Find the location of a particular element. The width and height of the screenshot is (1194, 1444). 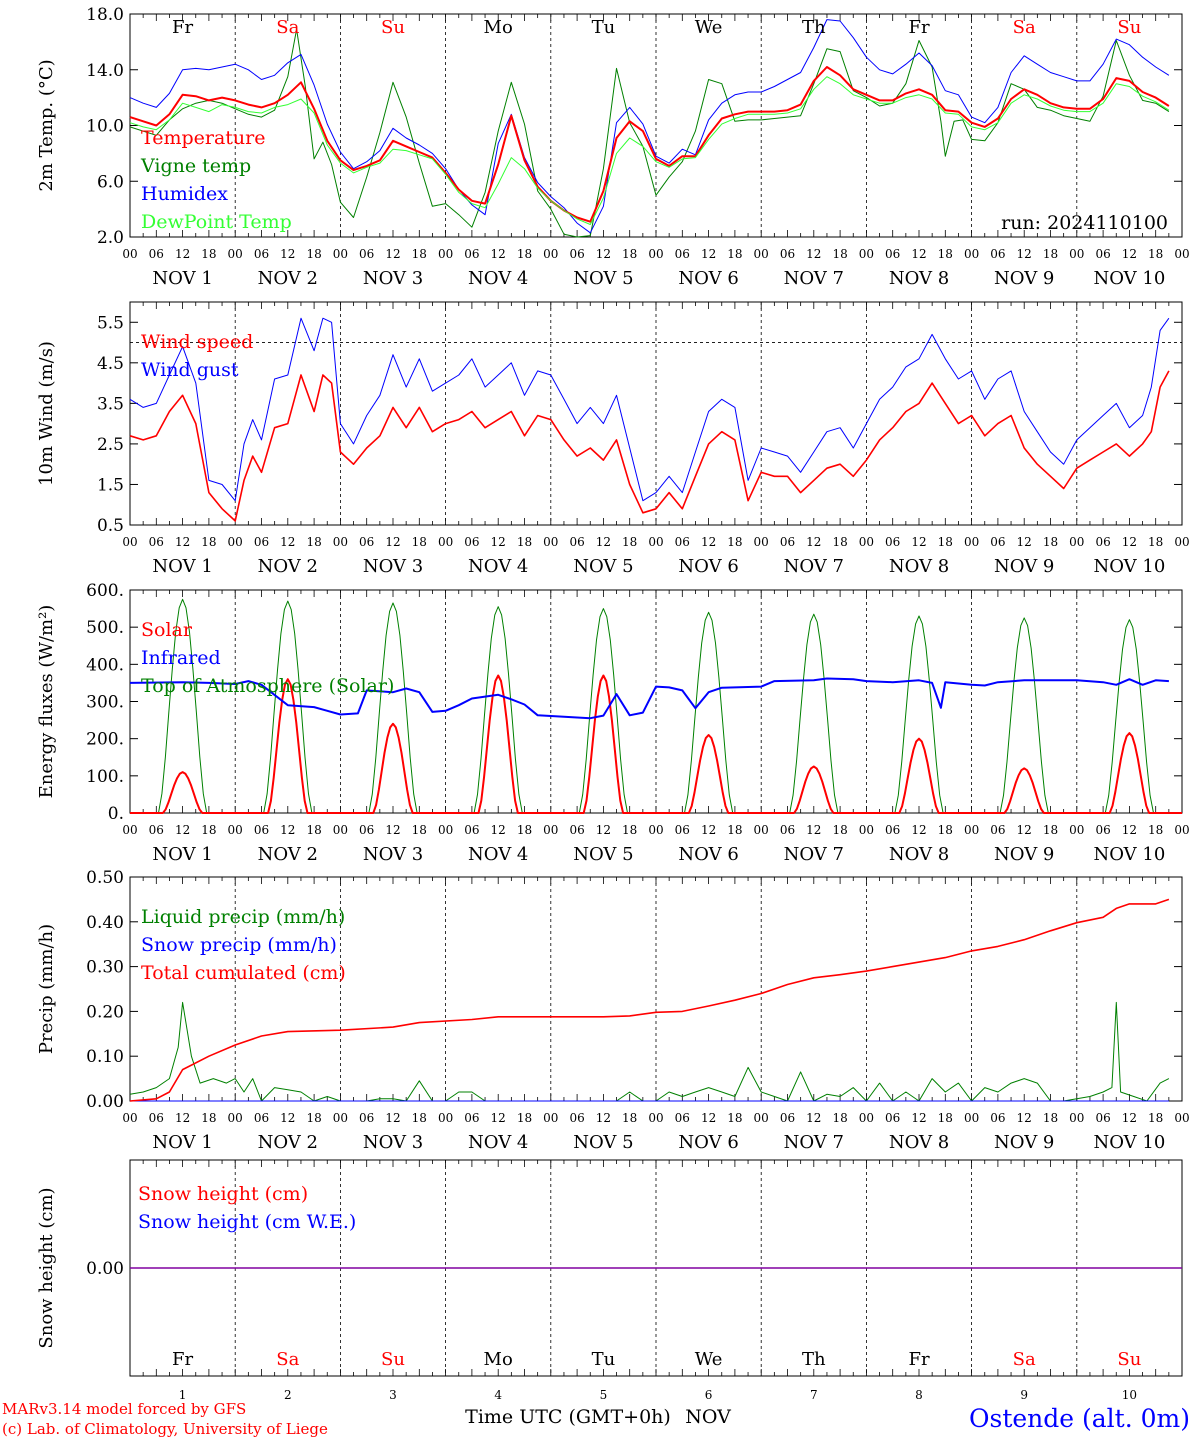

y-tick-label: 500. is located at coordinates (105, 628).